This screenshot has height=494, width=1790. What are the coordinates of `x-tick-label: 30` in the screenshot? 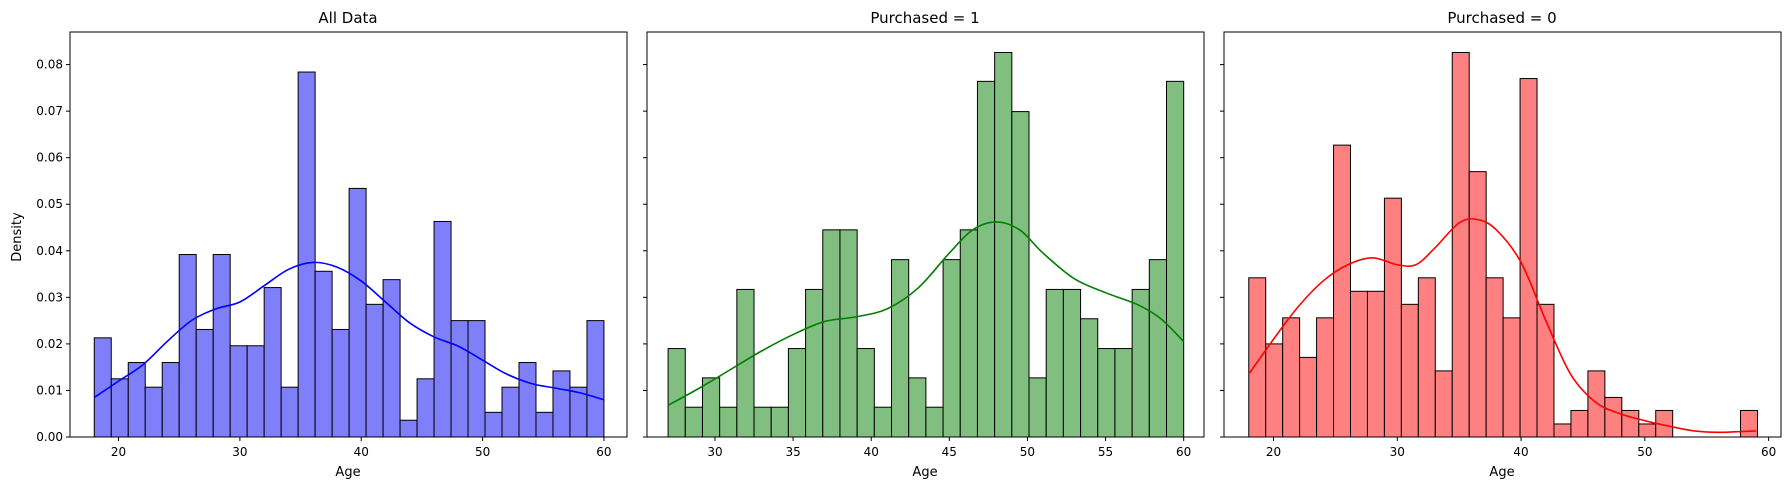 It's located at (714, 452).